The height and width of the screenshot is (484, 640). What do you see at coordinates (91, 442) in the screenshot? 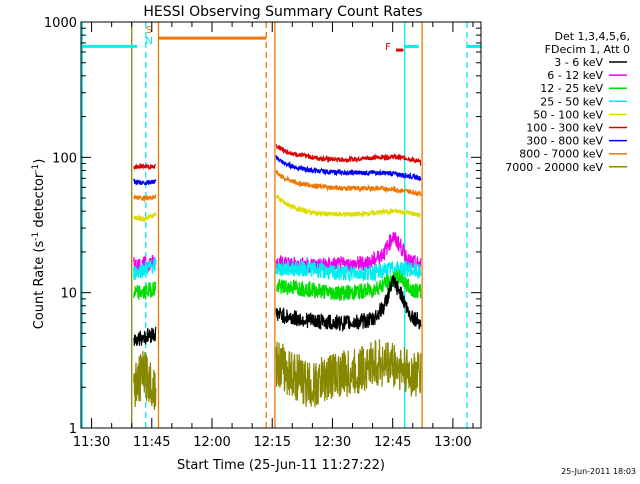
I see `x-tick-label-0: 11:30` at bounding box center [91, 442].